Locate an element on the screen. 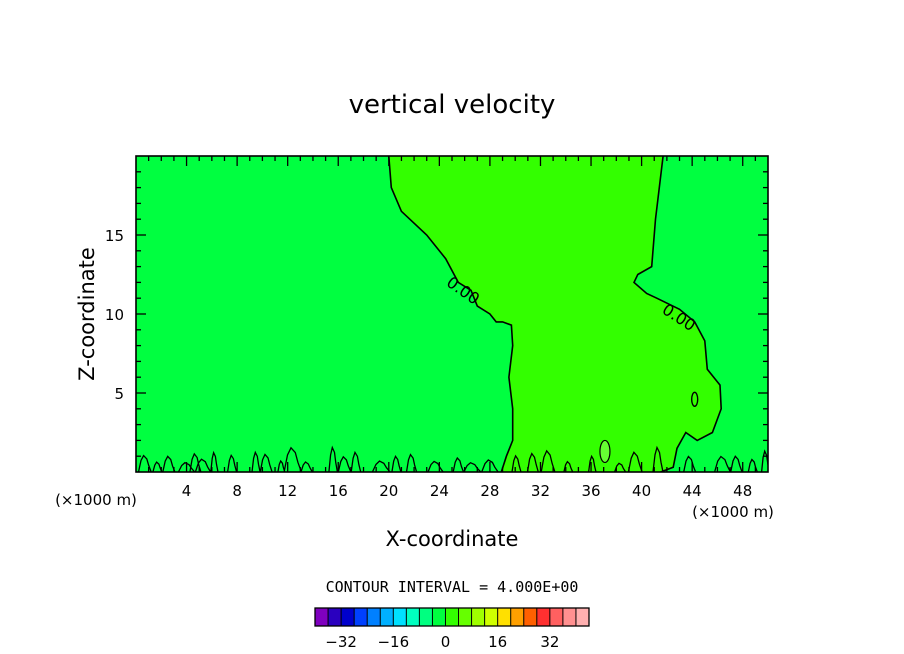  x-tick-label: 40 is located at coordinates (641, 491).